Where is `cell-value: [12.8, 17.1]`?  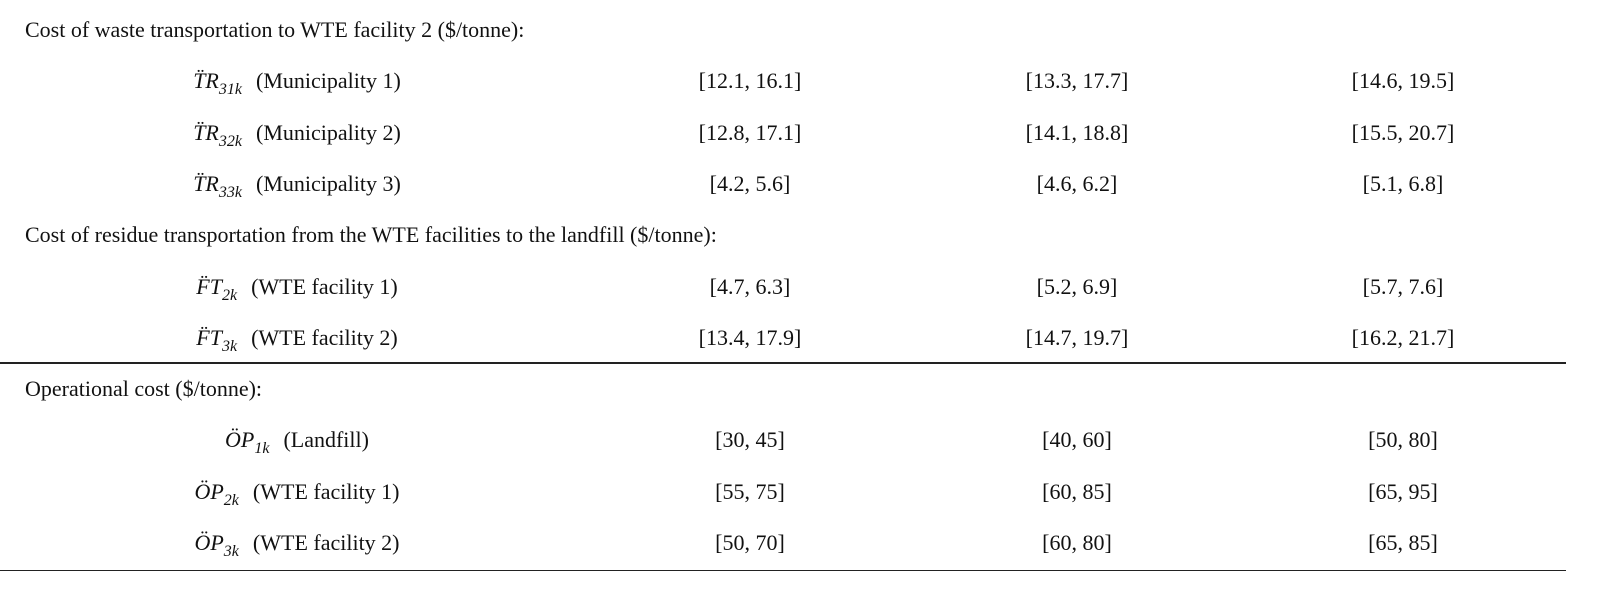
cell-value: [12.8, 17.1] is located at coordinates (750, 132).